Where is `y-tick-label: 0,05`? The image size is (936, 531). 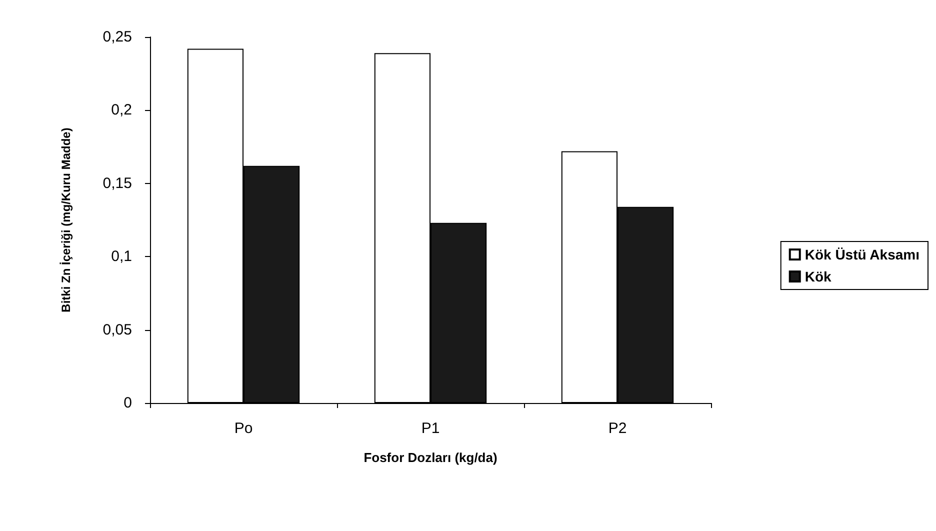
y-tick-label: 0,05 is located at coordinates (117, 329).